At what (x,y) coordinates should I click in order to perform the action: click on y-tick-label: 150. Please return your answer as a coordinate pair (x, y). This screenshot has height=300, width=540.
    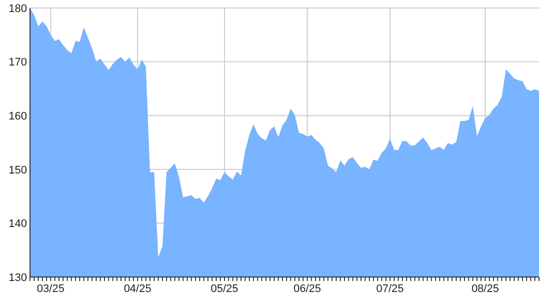
    Looking at the image, I should click on (17, 170).